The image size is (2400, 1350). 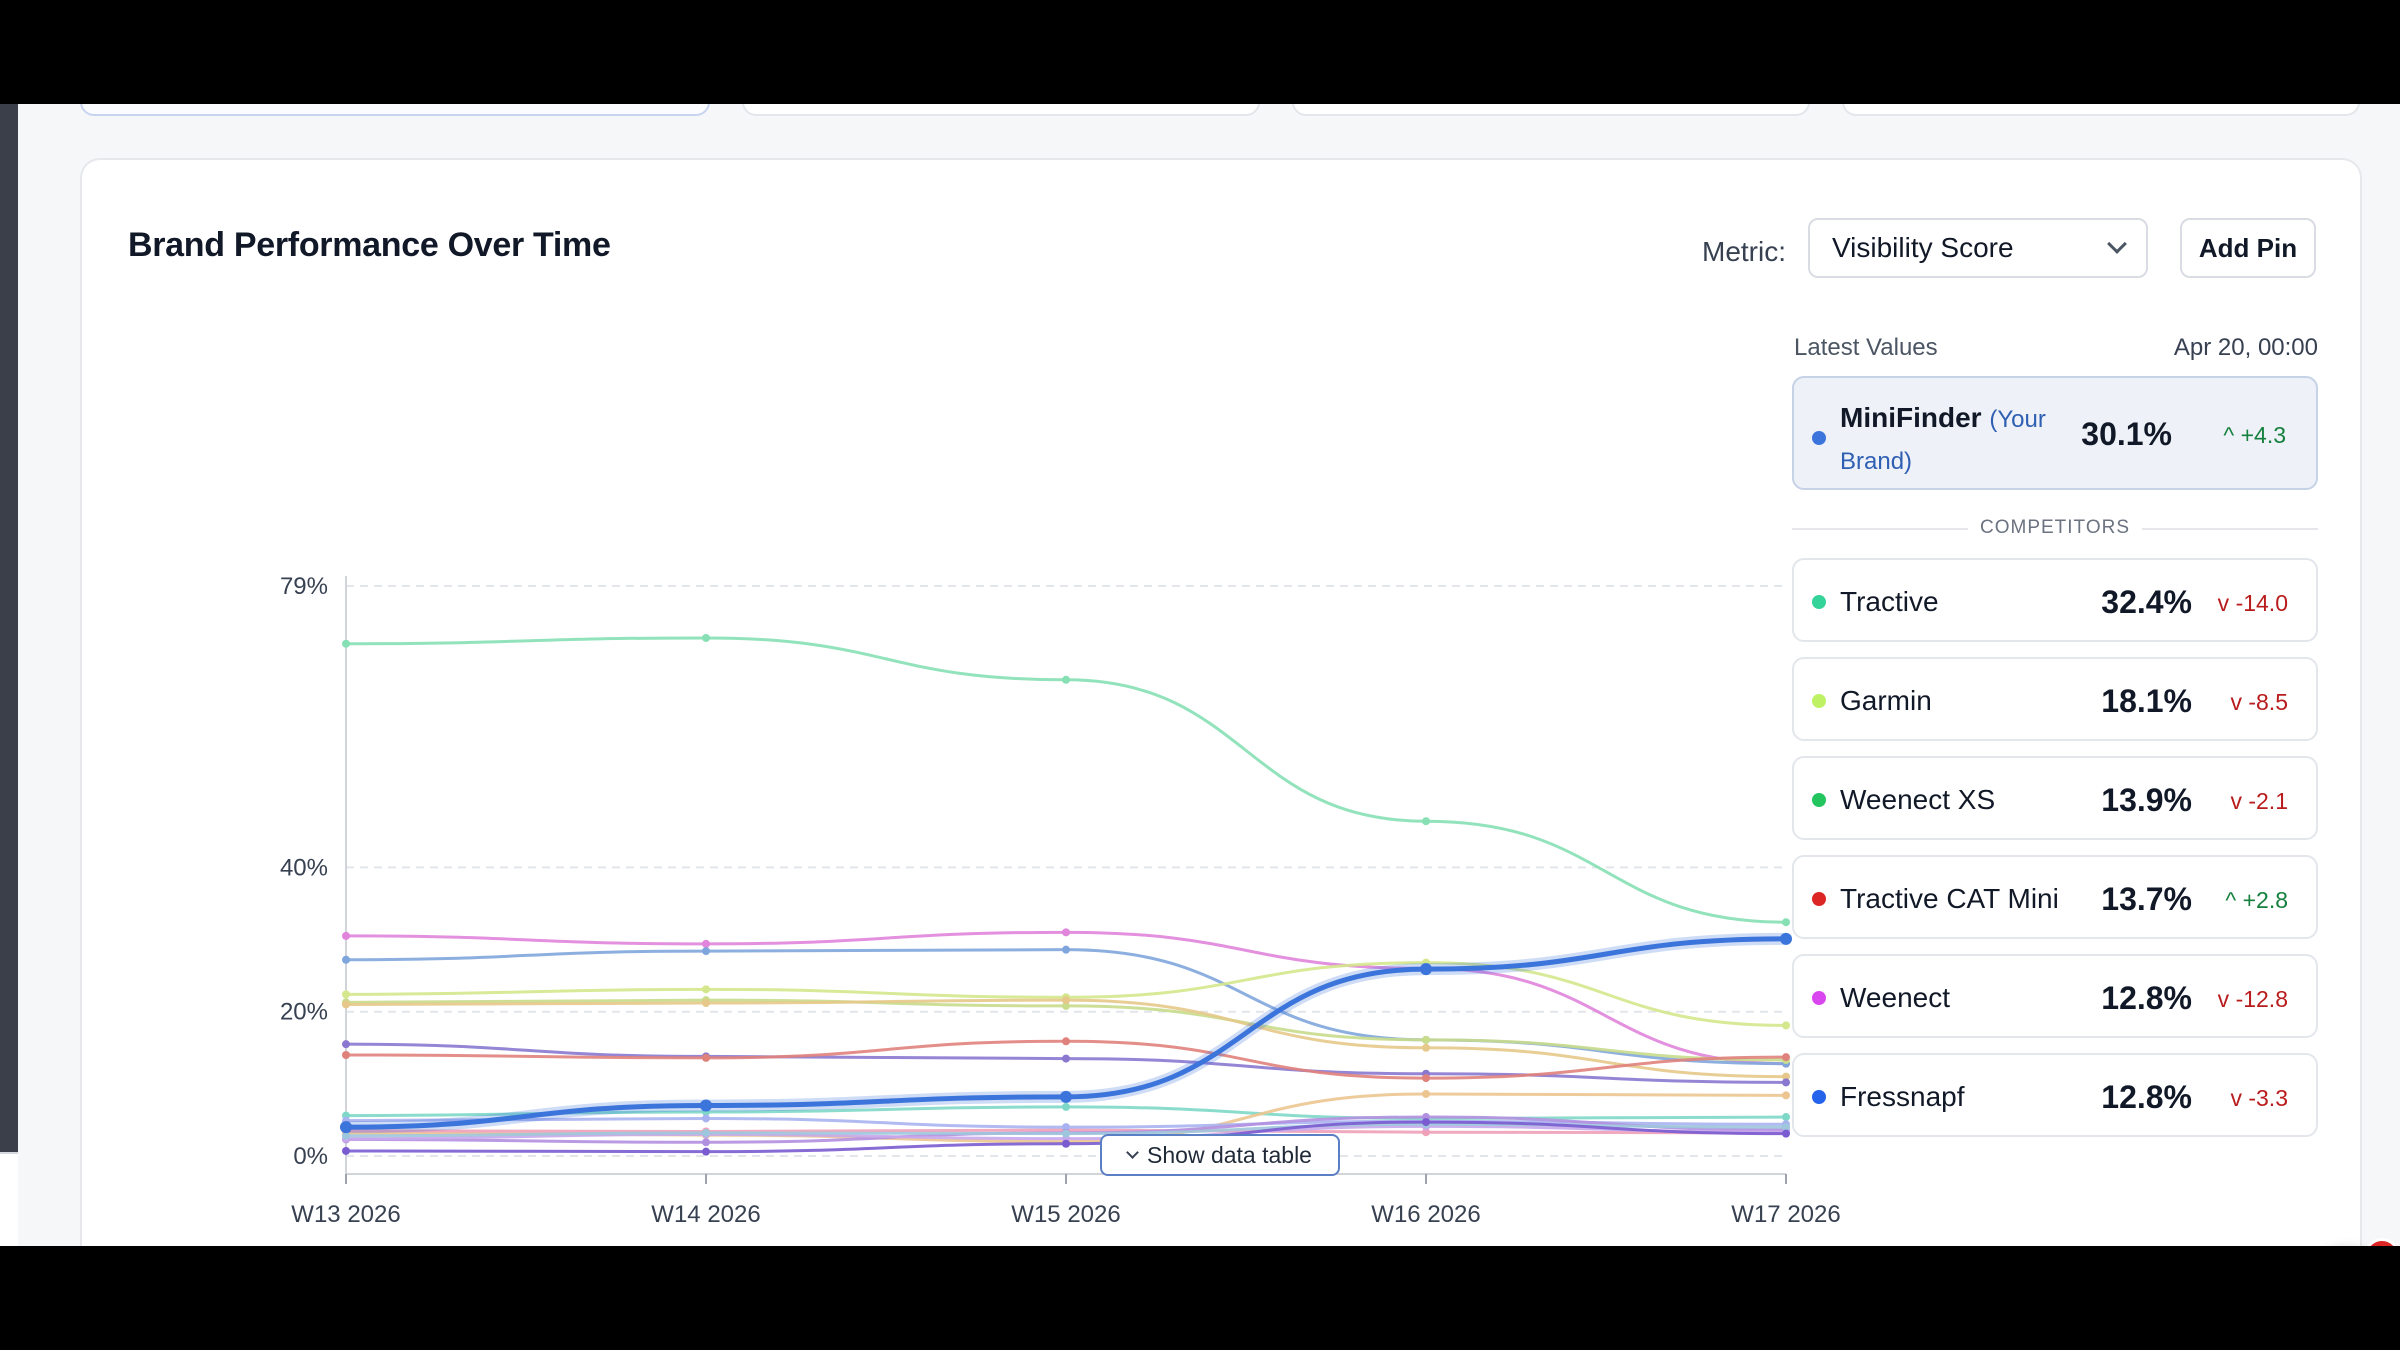 I want to click on own-brand-card: MiniFinder (Your Brand) 30.1% ^ +4.3, so click(x=2055, y=433).